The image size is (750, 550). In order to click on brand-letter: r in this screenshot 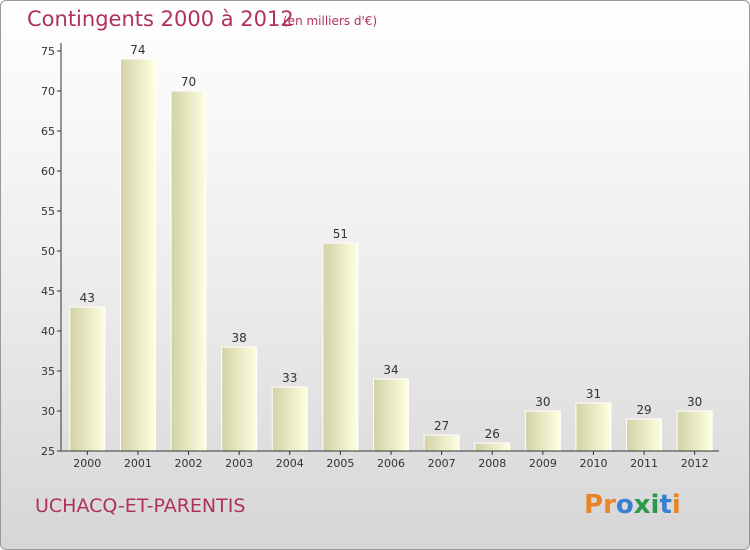, I will do `click(609, 505)`.